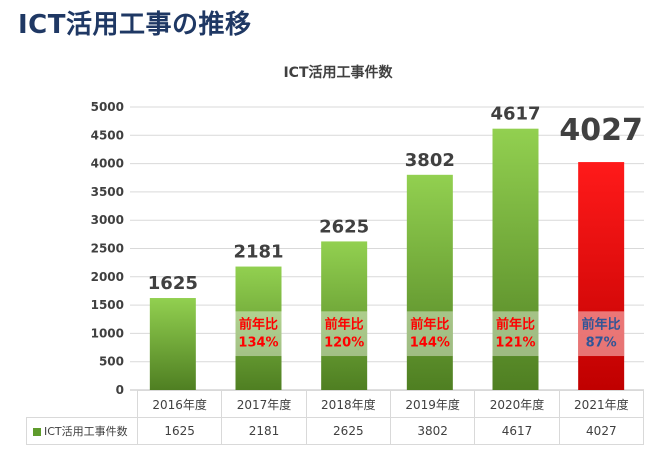 The image size is (665, 449). What do you see at coordinates (120, 390) in the screenshot?
I see `y-tick-label: 0` at bounding box center [120, 390].